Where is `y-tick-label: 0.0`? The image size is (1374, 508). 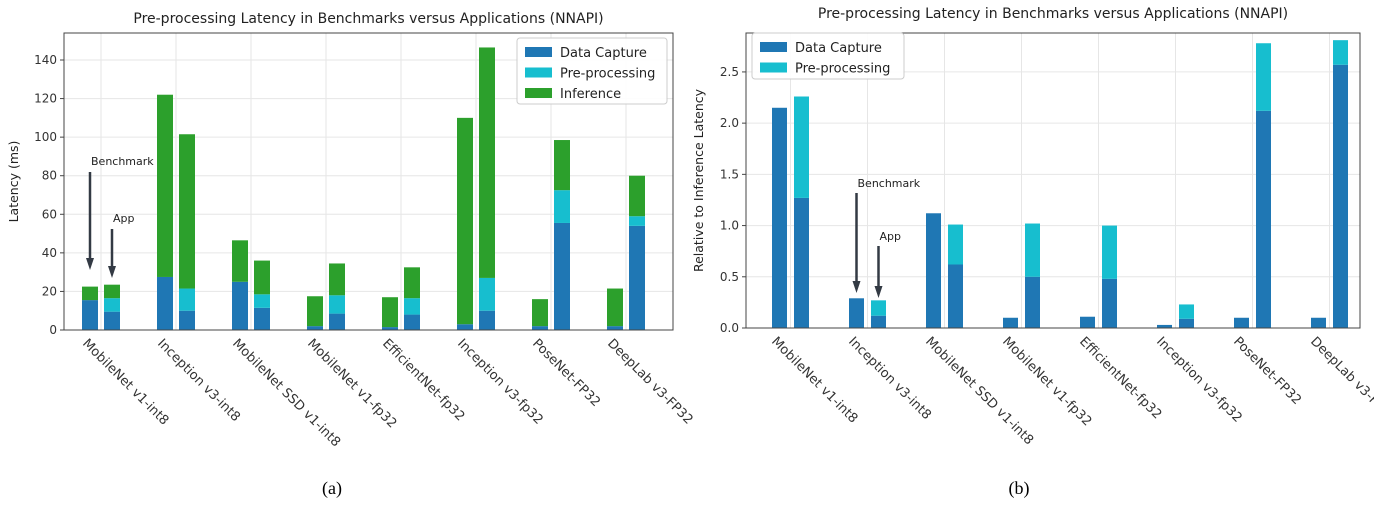 y-tick-label: 0.0 is located at coordinates (729, 328).